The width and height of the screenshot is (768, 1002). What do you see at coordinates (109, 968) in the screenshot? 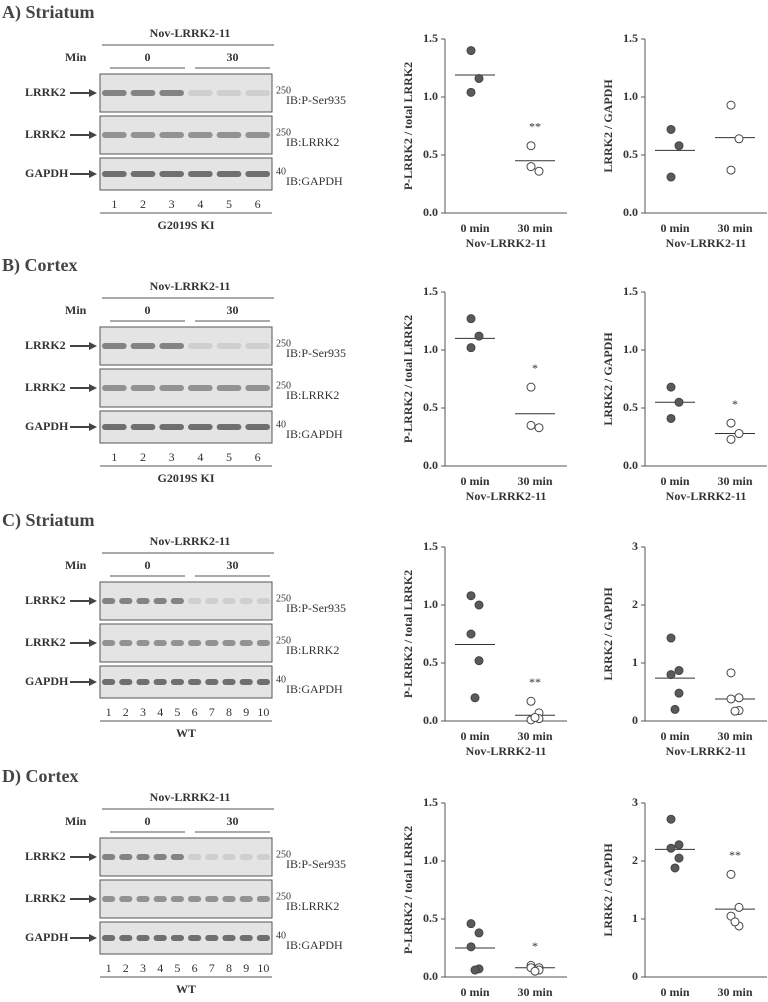
I see `lane-number: 1` at bounding box center [109, 968].